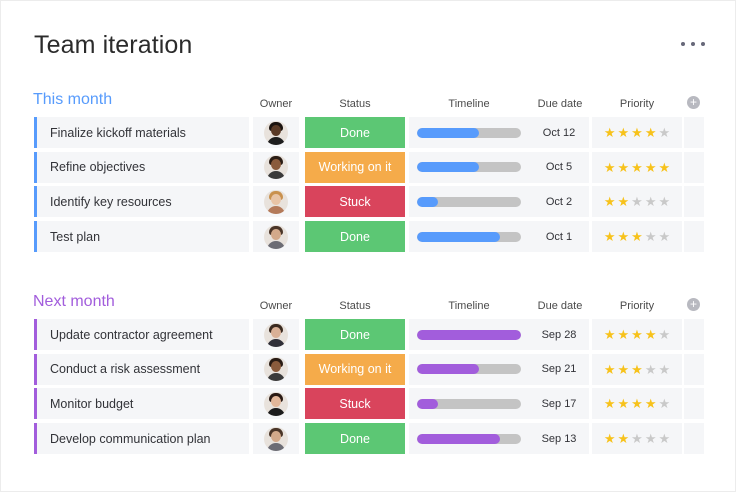  Describe the element at coordinates (141, 237) in the screenshot. I see `item-name: Test plan` at that location.